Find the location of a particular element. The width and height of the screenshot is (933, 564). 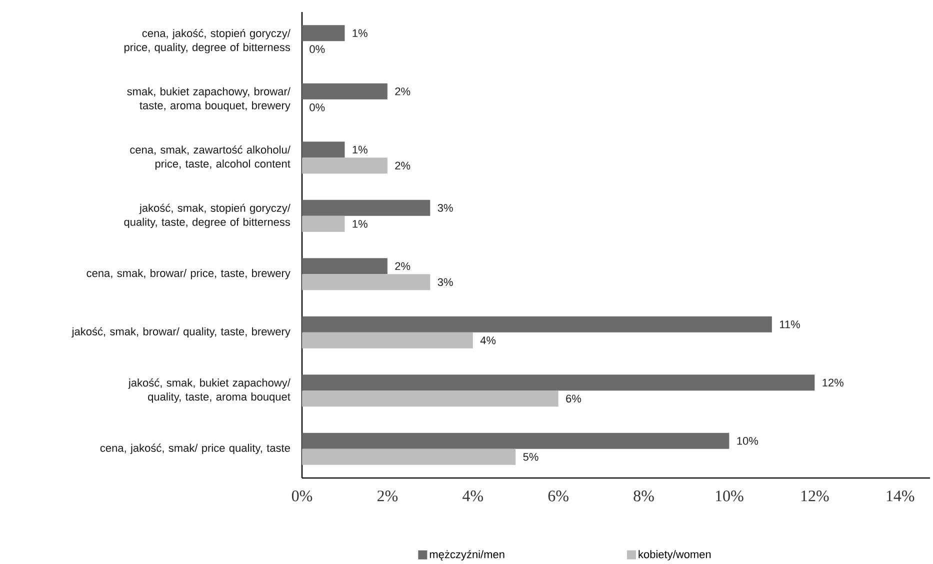

x-tick-label: 2% is located at coordinates (387, 496).